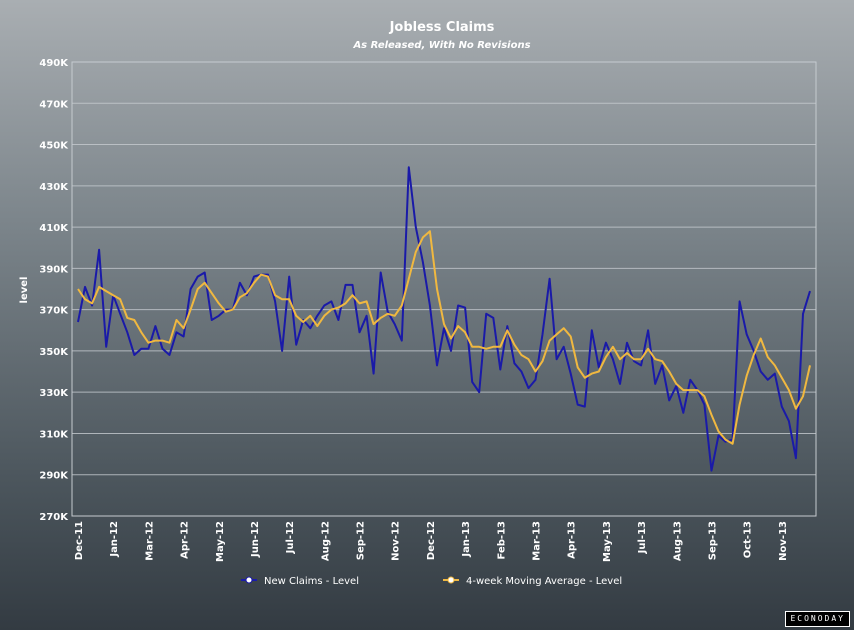  What do you see at coordinates (24, 290) in the screenshot?
I see `y-axis-label: level` at bounding box center [24, 290].